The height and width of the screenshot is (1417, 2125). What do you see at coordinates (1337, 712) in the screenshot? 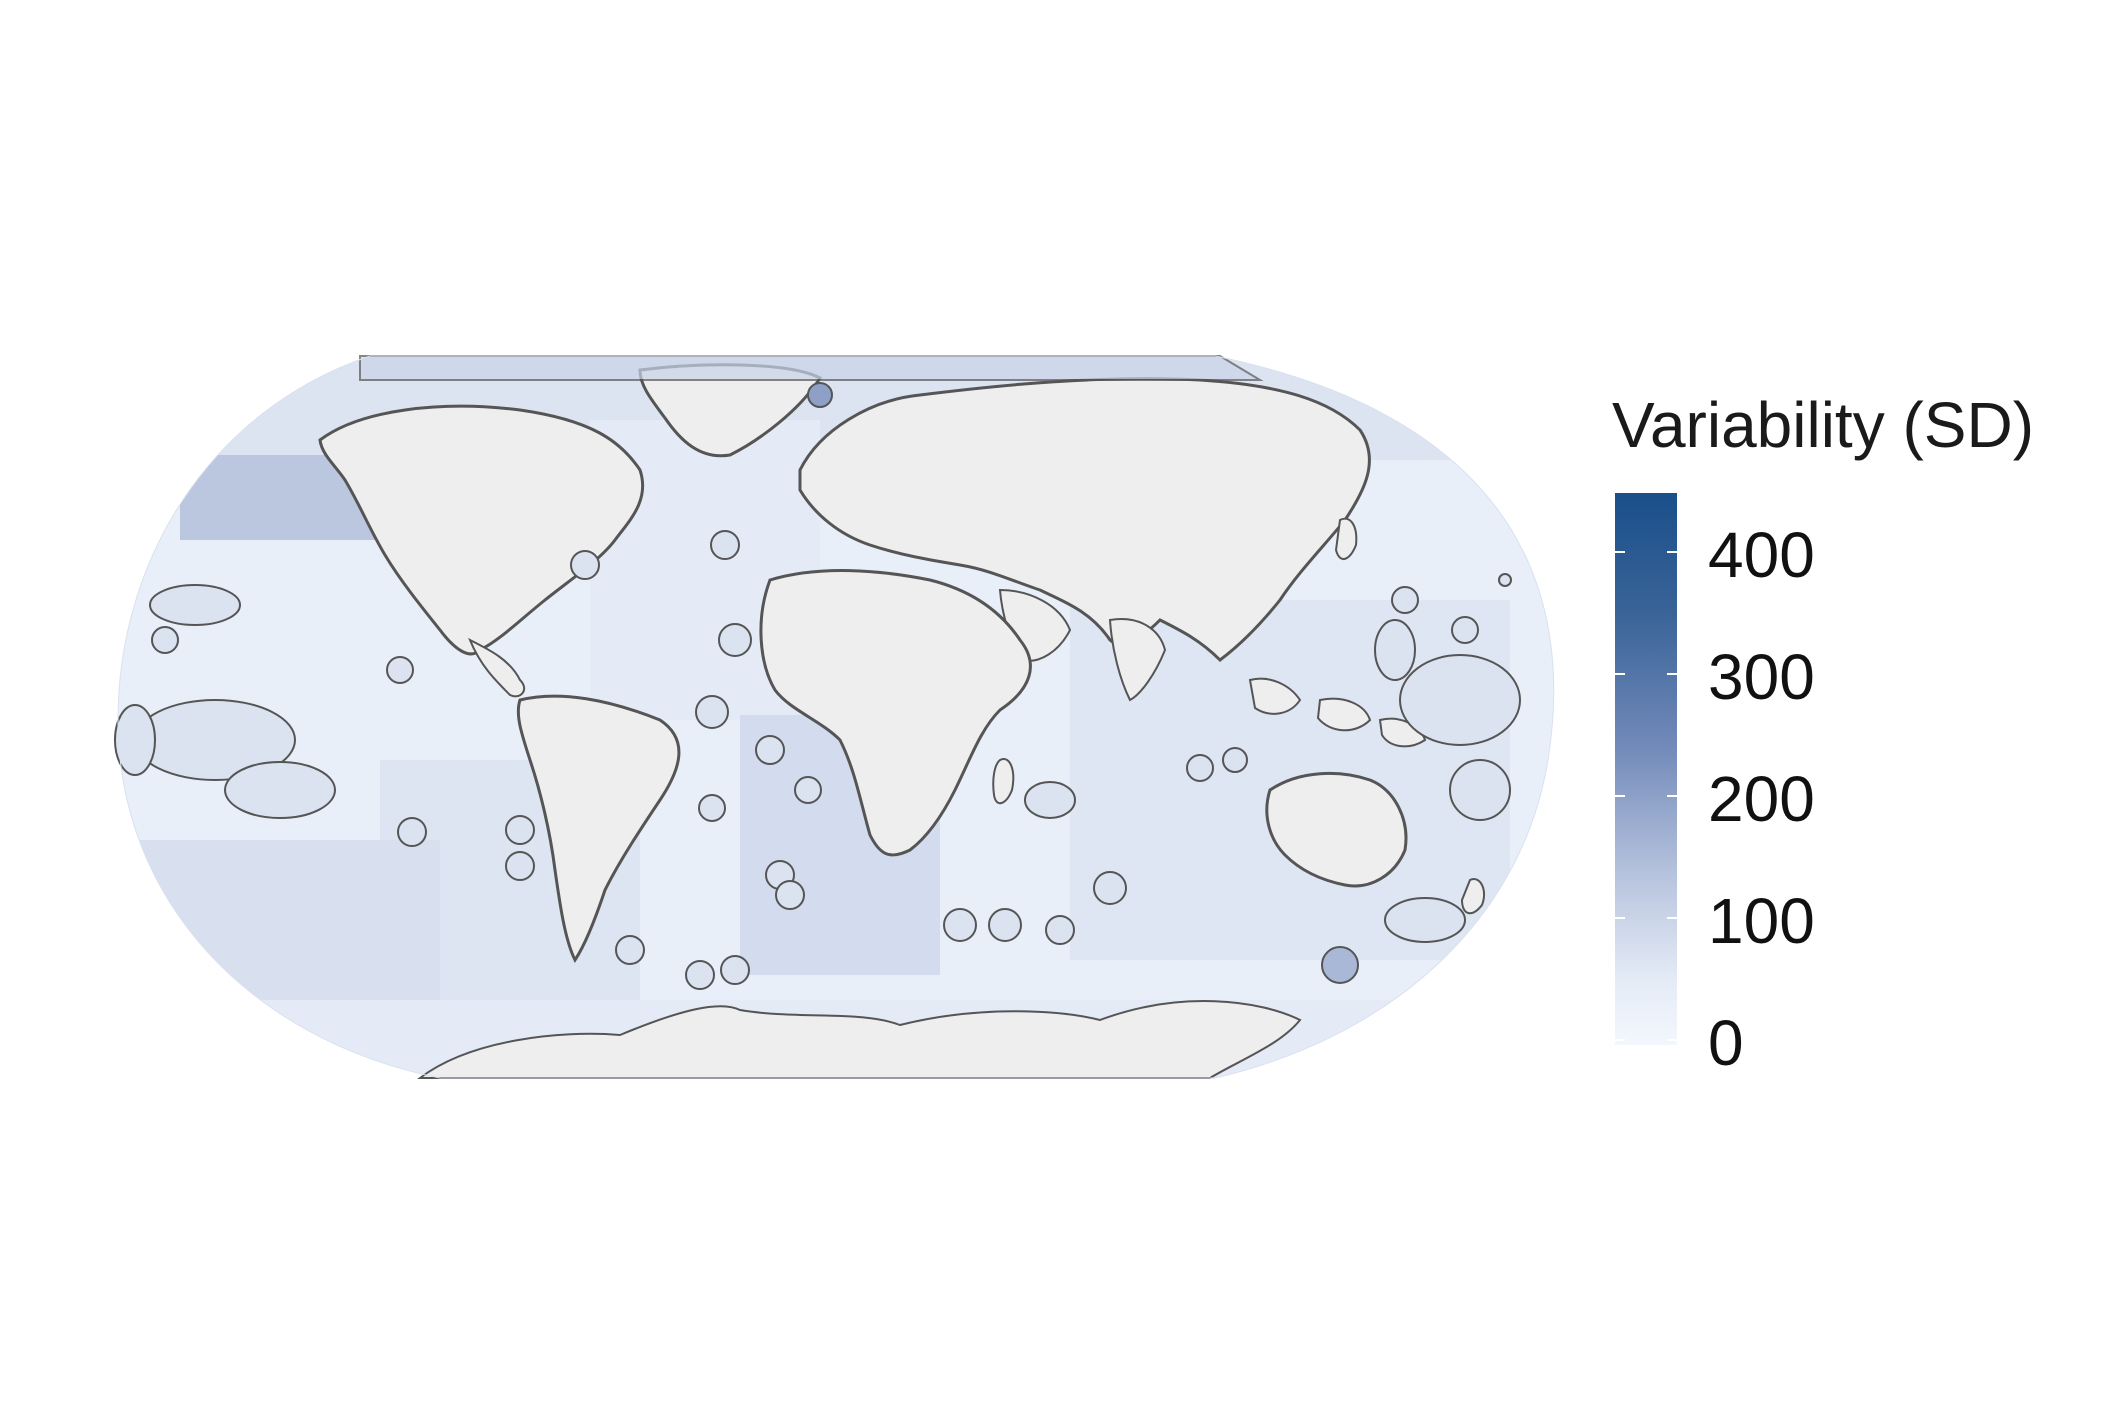
I see `maritime-southeast-asia` at bounding box center [1337, 712].